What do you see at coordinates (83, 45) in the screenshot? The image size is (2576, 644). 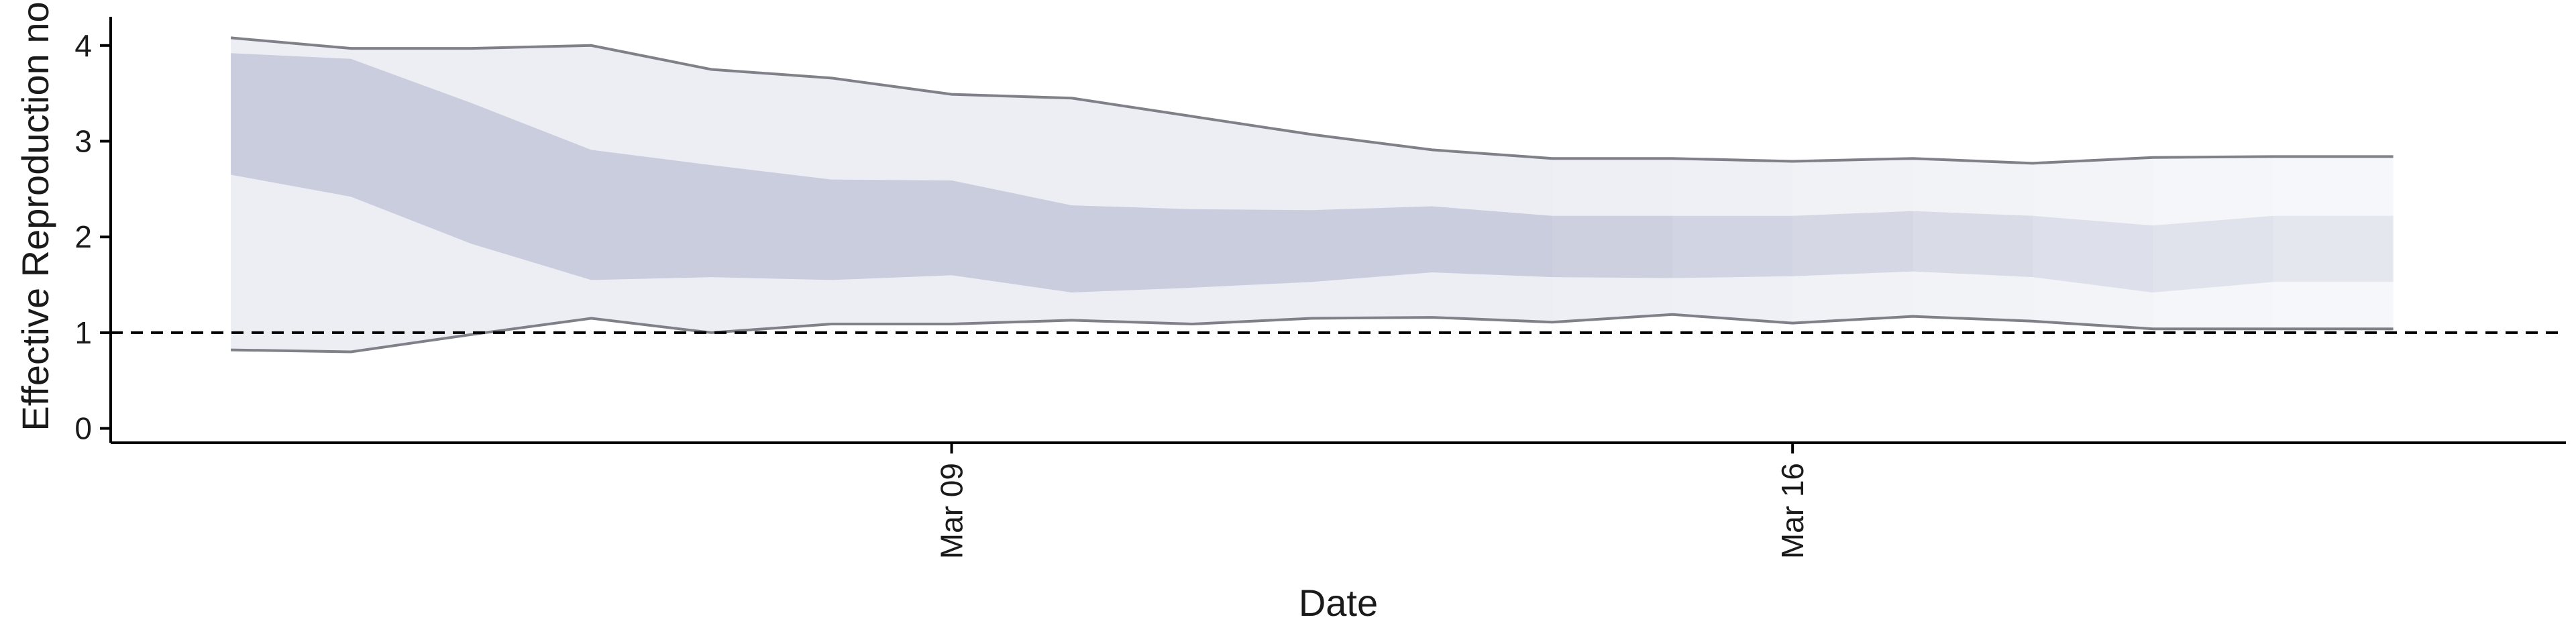 I see `y-tick-label: 4` at bounding box center [83, 45].